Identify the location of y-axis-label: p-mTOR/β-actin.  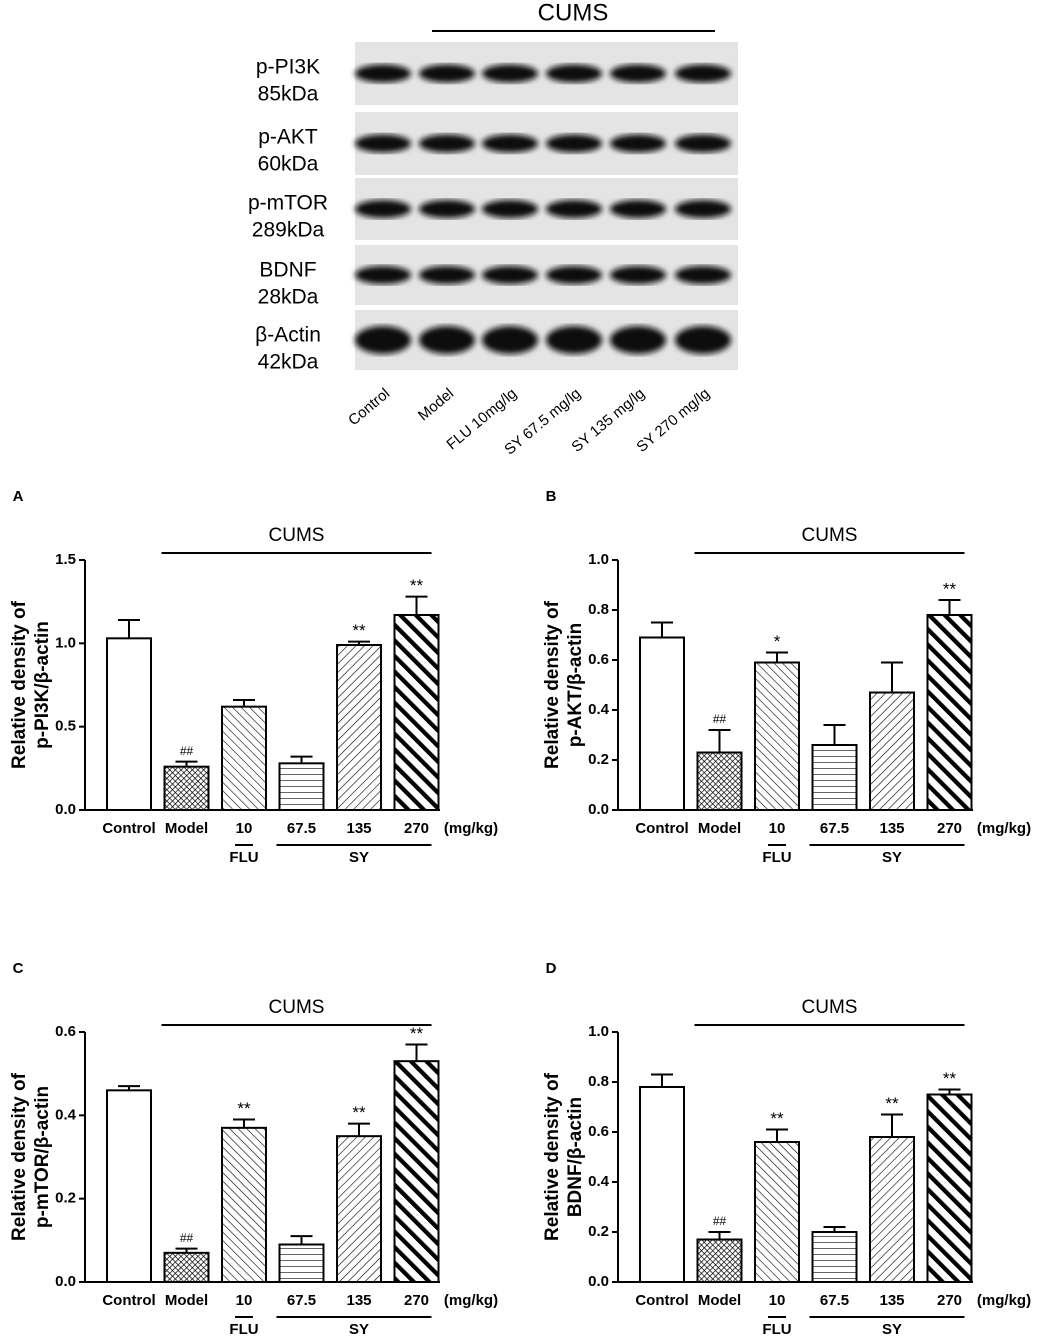
(42, 1157).